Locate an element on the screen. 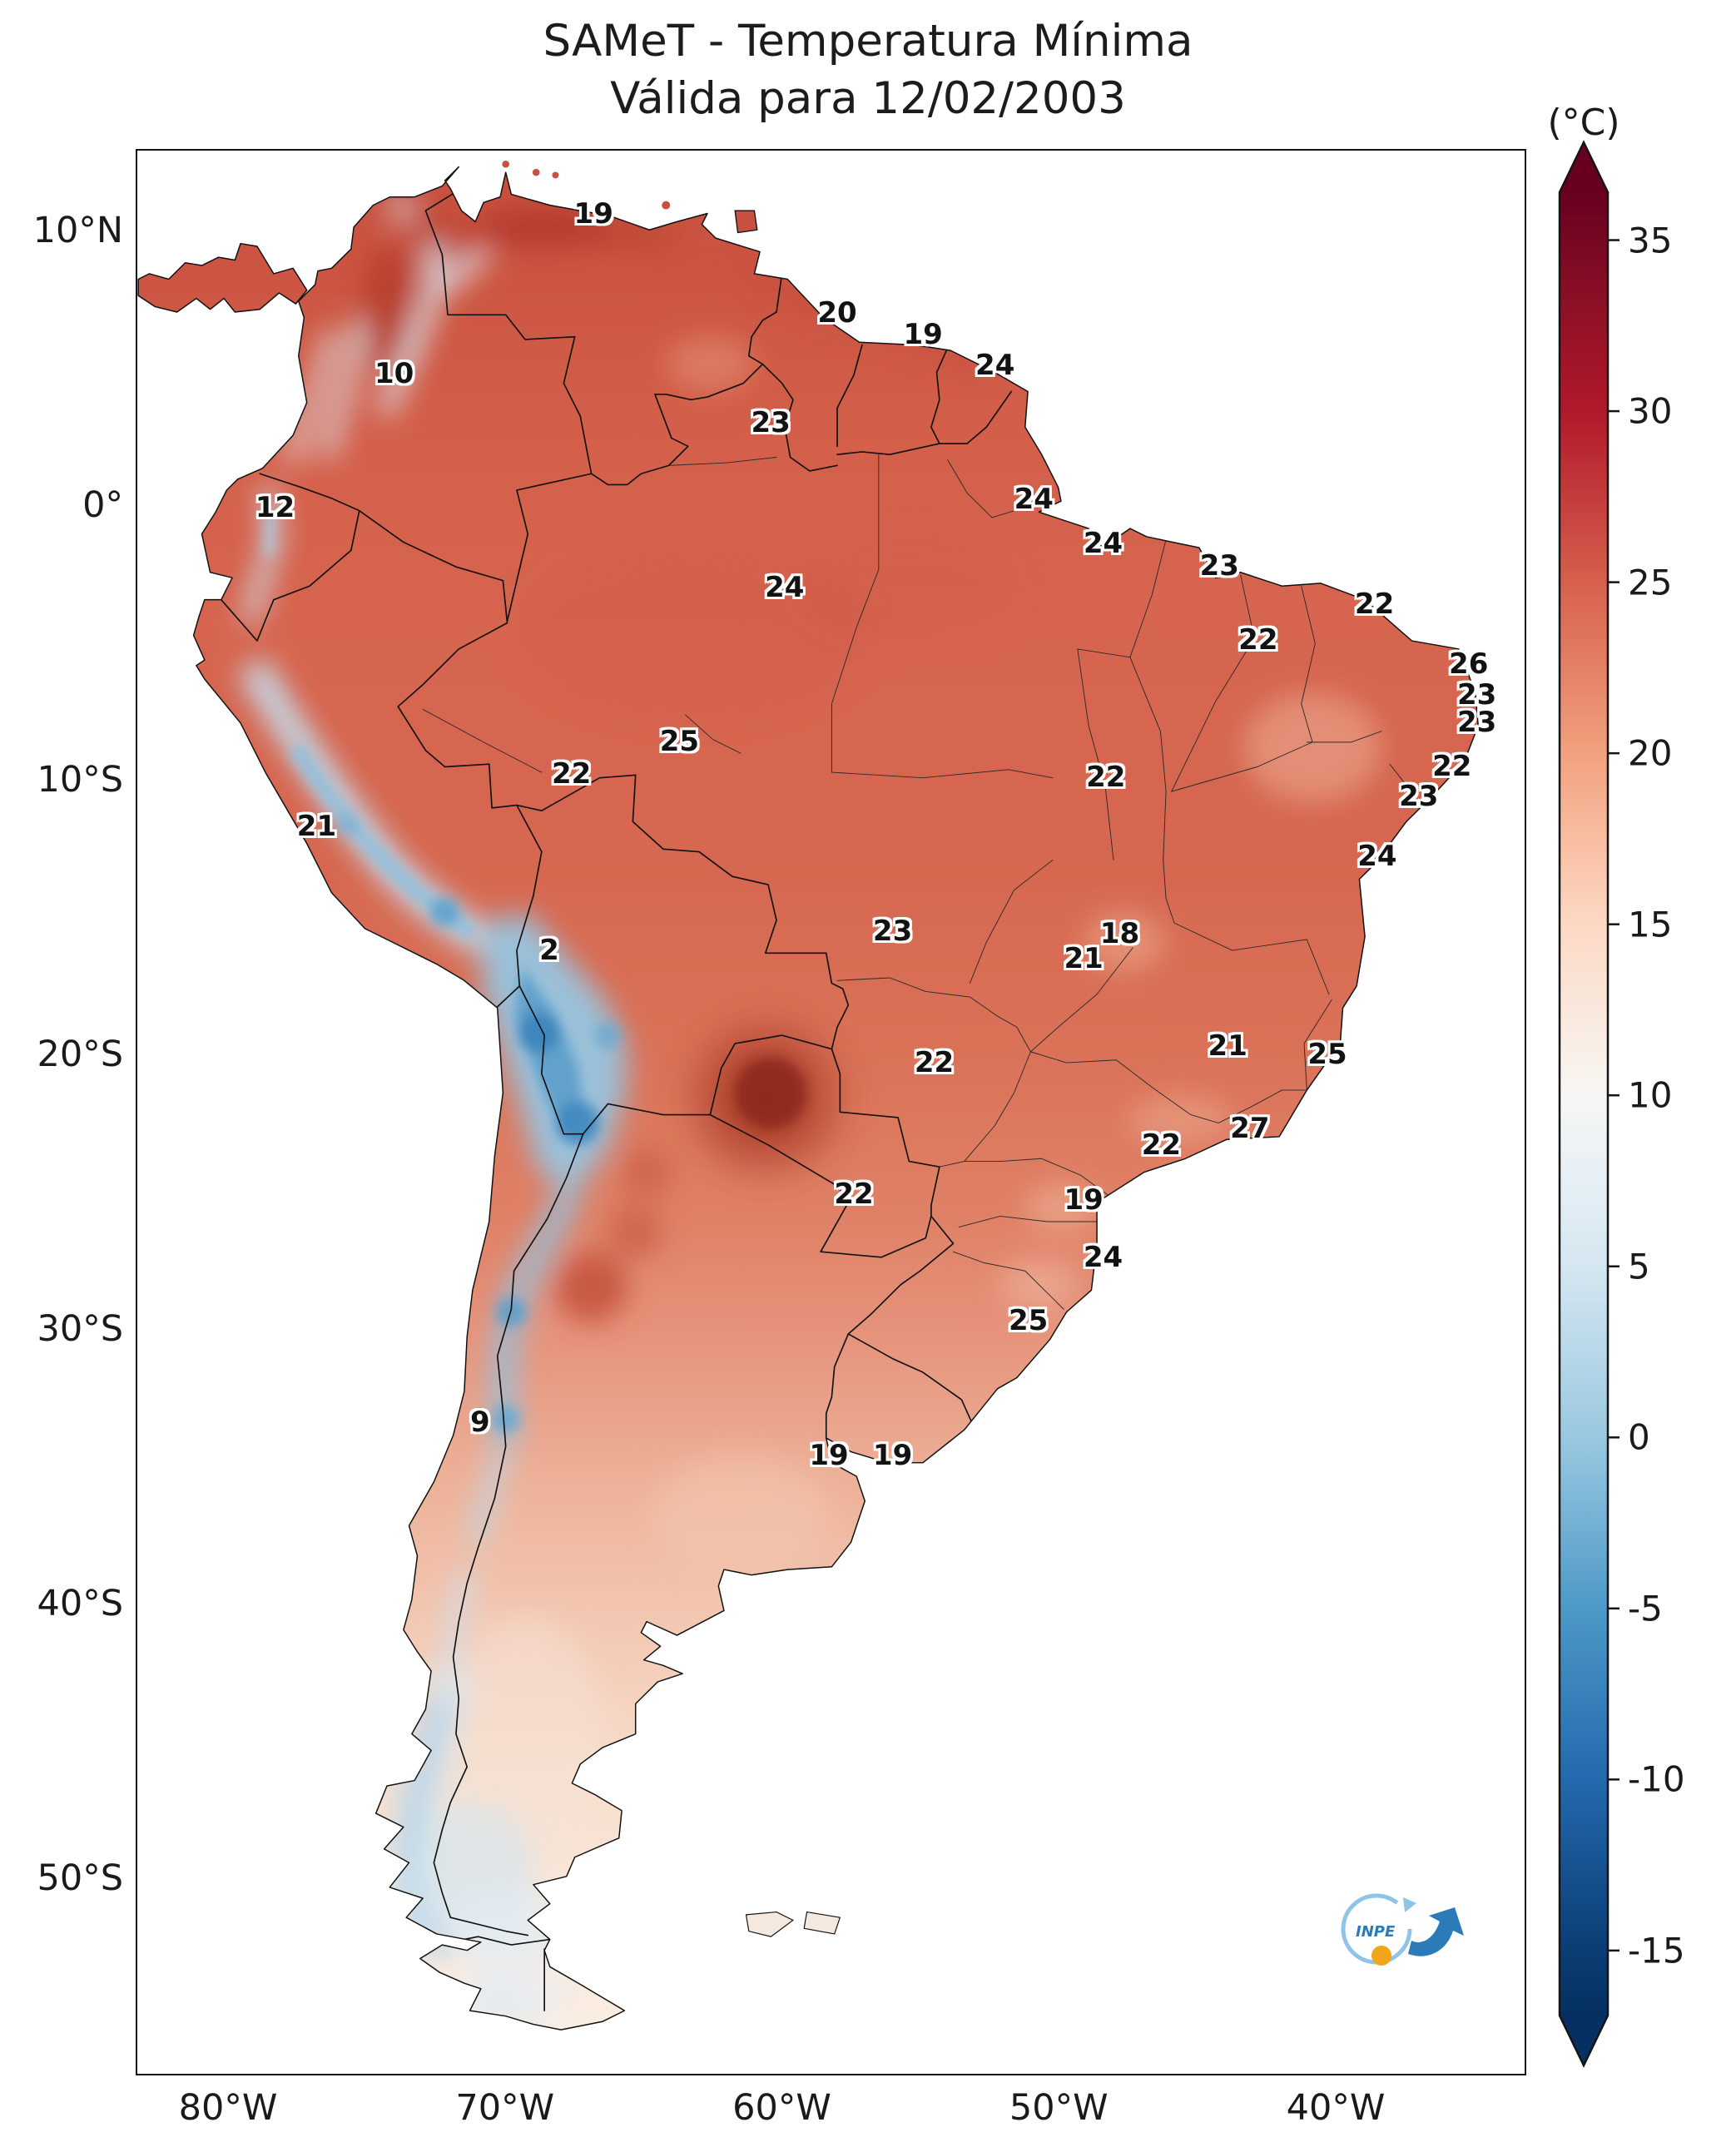  colorbar-tick-label: 15 is located at coordinates (1651, 924).